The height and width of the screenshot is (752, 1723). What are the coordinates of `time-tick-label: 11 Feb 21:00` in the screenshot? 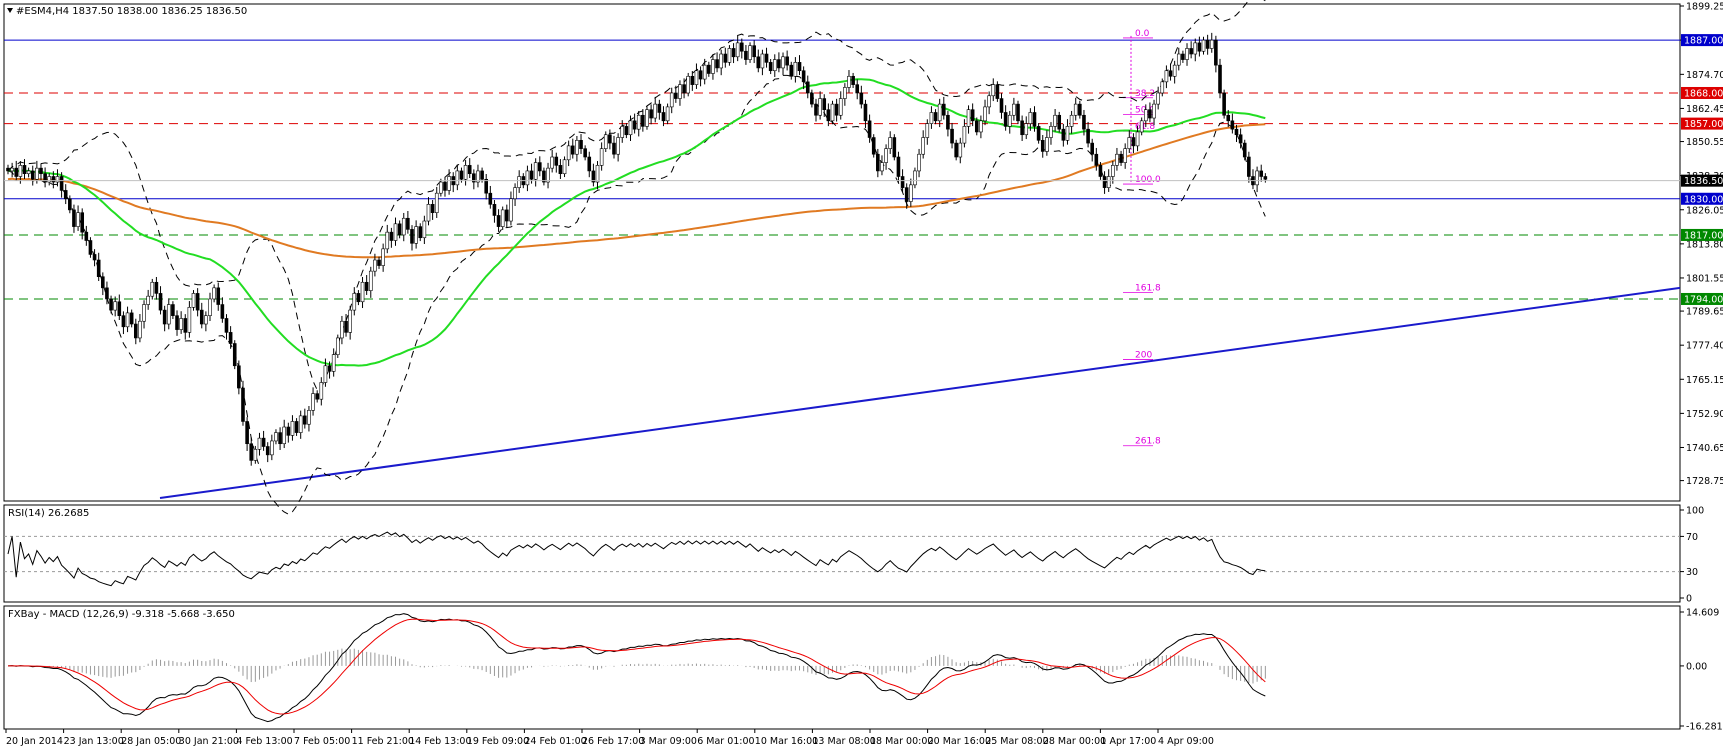 It's located at (383, 741).